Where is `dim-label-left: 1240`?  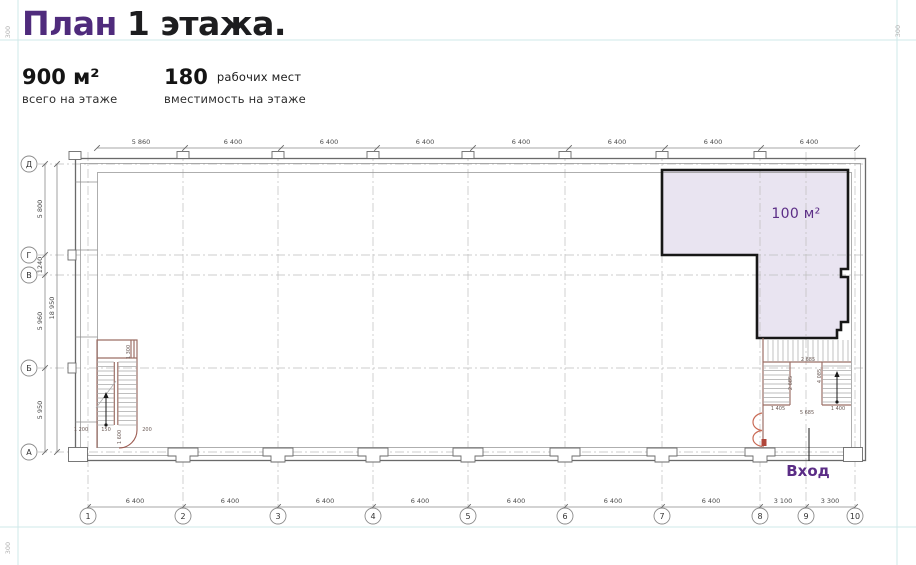
dim-label-left: 1240 is located at coordinates (40, 265).